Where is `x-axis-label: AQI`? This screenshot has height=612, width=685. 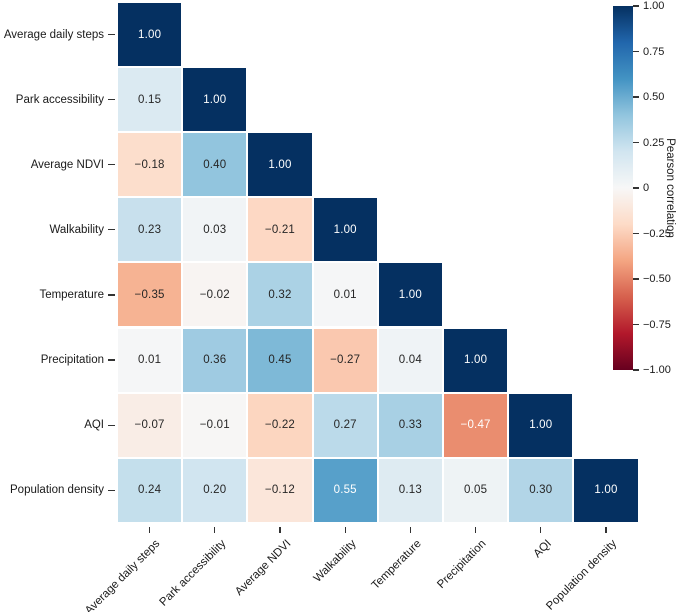 x-axis-label: AQI is located at coordinates (543, 549).